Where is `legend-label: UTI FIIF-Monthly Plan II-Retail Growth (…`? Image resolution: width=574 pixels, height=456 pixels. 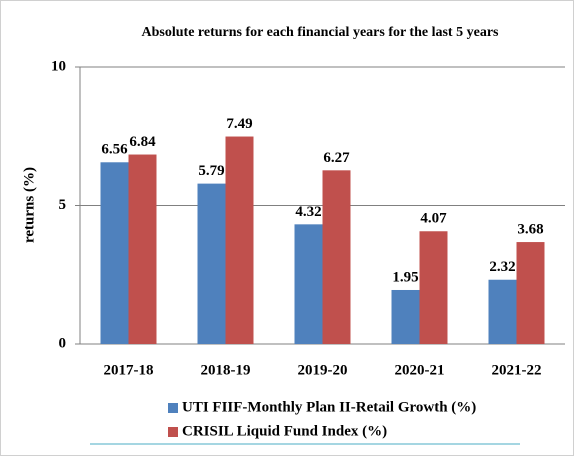
legend-label: UTI FIIF-Monthly Plan II-Retail Growth (… is located at coordinates (329, 407).